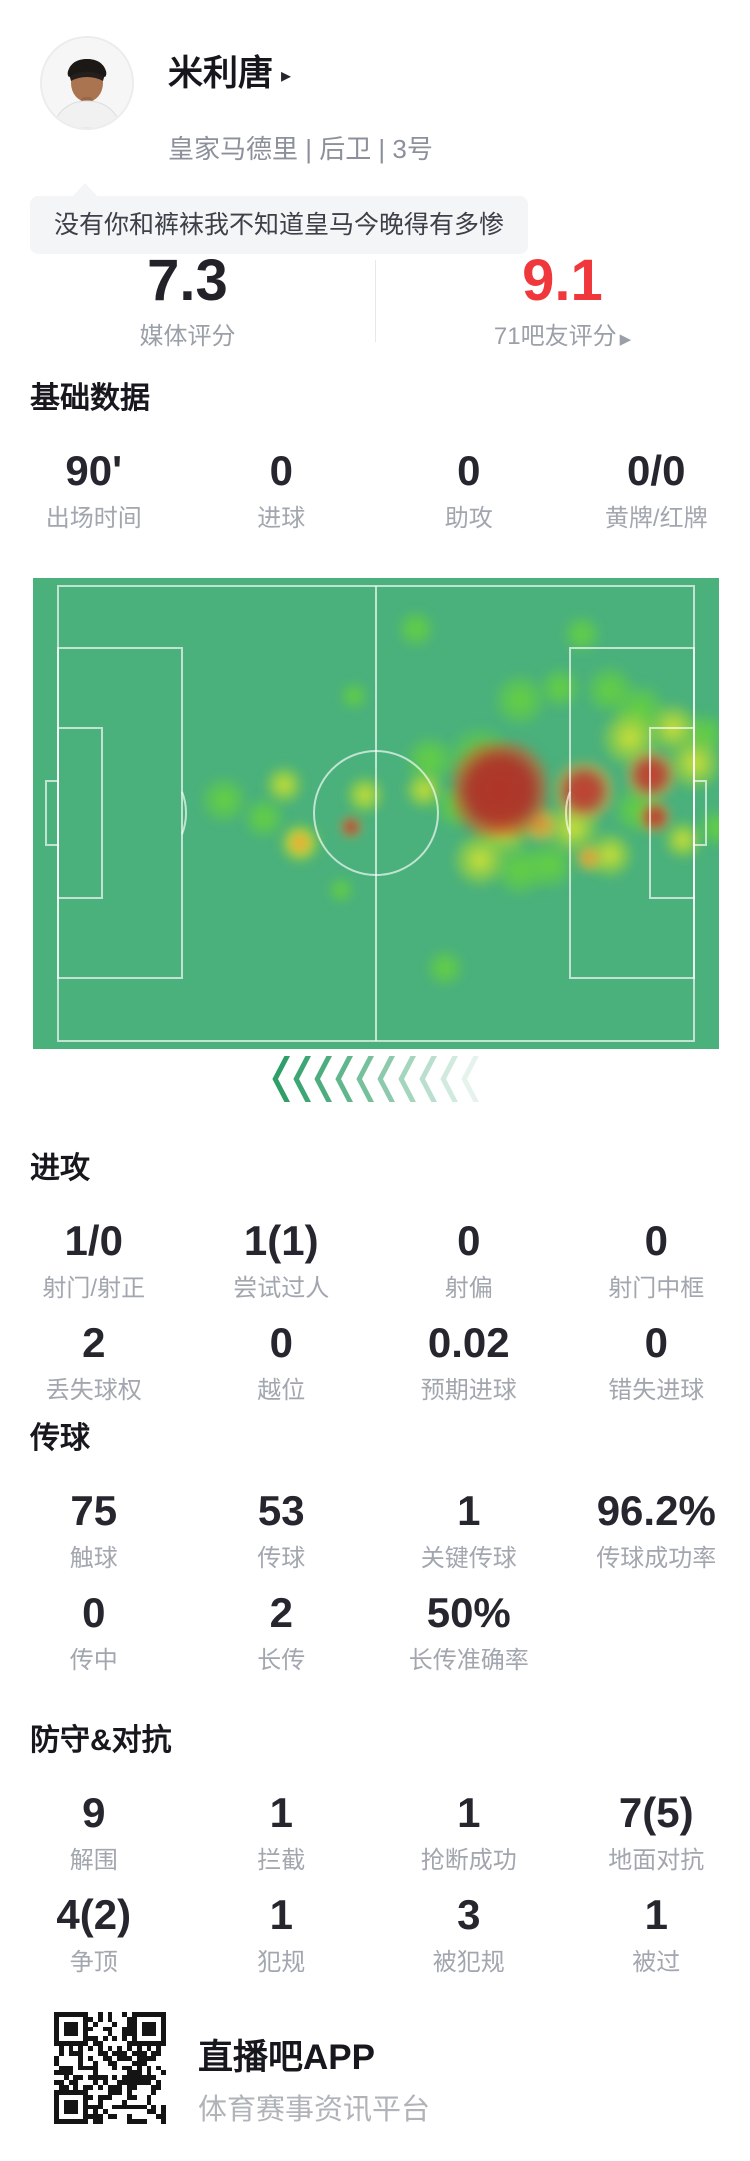 This screenshot has width=750, height=2161. What do you see at coordinates (229, 74) in the screenshot?
I see `player-name-row: 米利唐 ▸` at bounding box center [229, 74].